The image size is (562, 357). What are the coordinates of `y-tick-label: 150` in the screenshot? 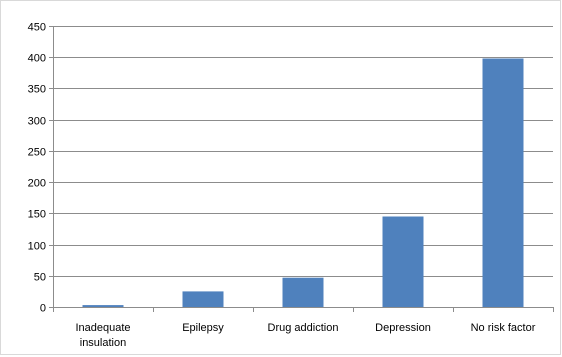 It's located at (37, 215).